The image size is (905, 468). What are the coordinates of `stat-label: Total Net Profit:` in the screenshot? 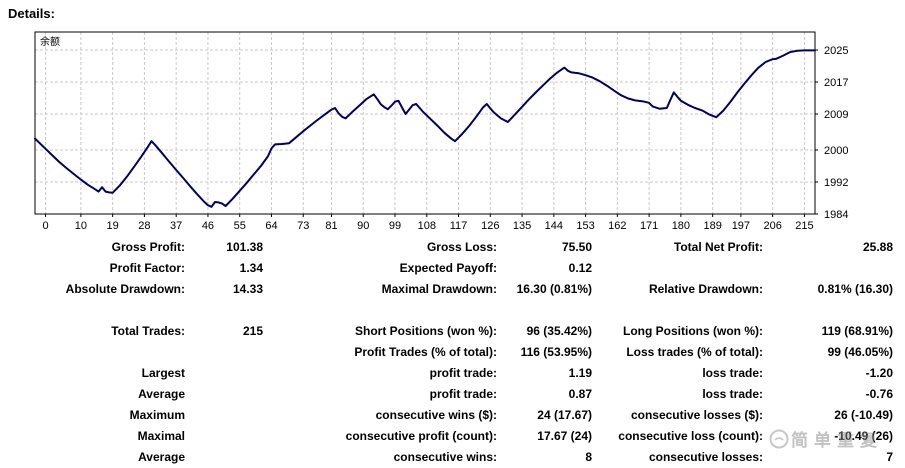 It's located at (718, 247).